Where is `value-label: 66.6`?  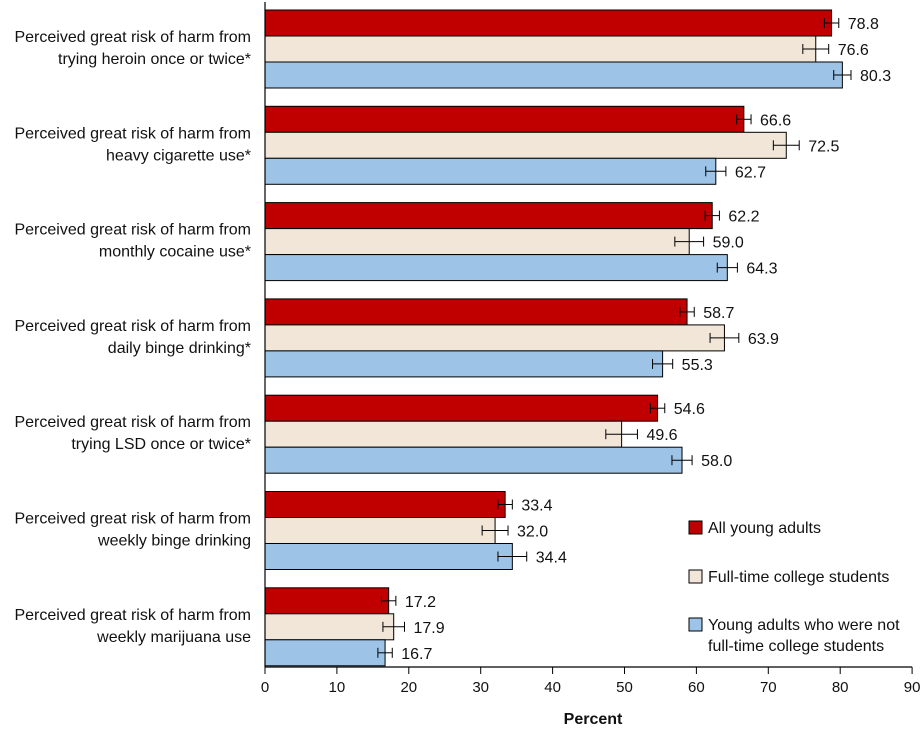 value-label: 66.6 is located at coordinates (775, 120).